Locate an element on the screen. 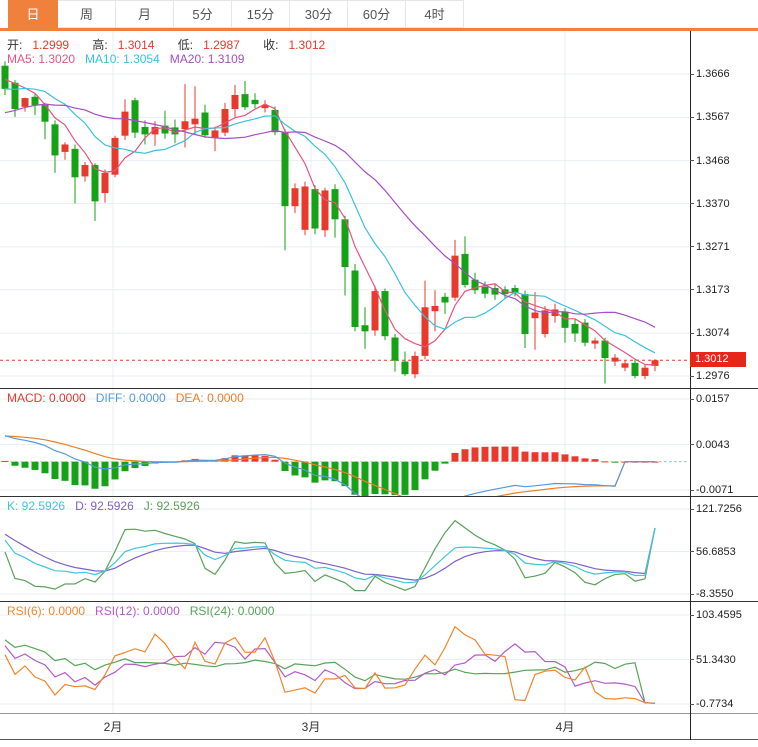 The image size is (758, 747). tab-月: 月 is located at coordinates (145, 14).